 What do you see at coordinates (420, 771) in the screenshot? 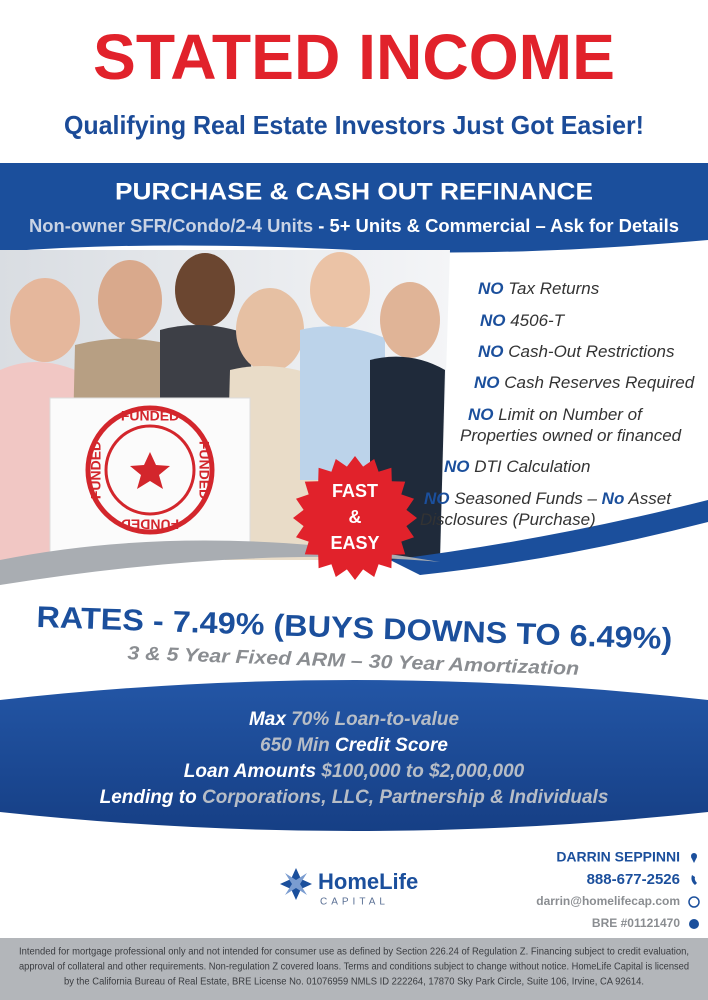
I see `term-part: $100,000 to $2,000,000` at bounding box center [420, 771].